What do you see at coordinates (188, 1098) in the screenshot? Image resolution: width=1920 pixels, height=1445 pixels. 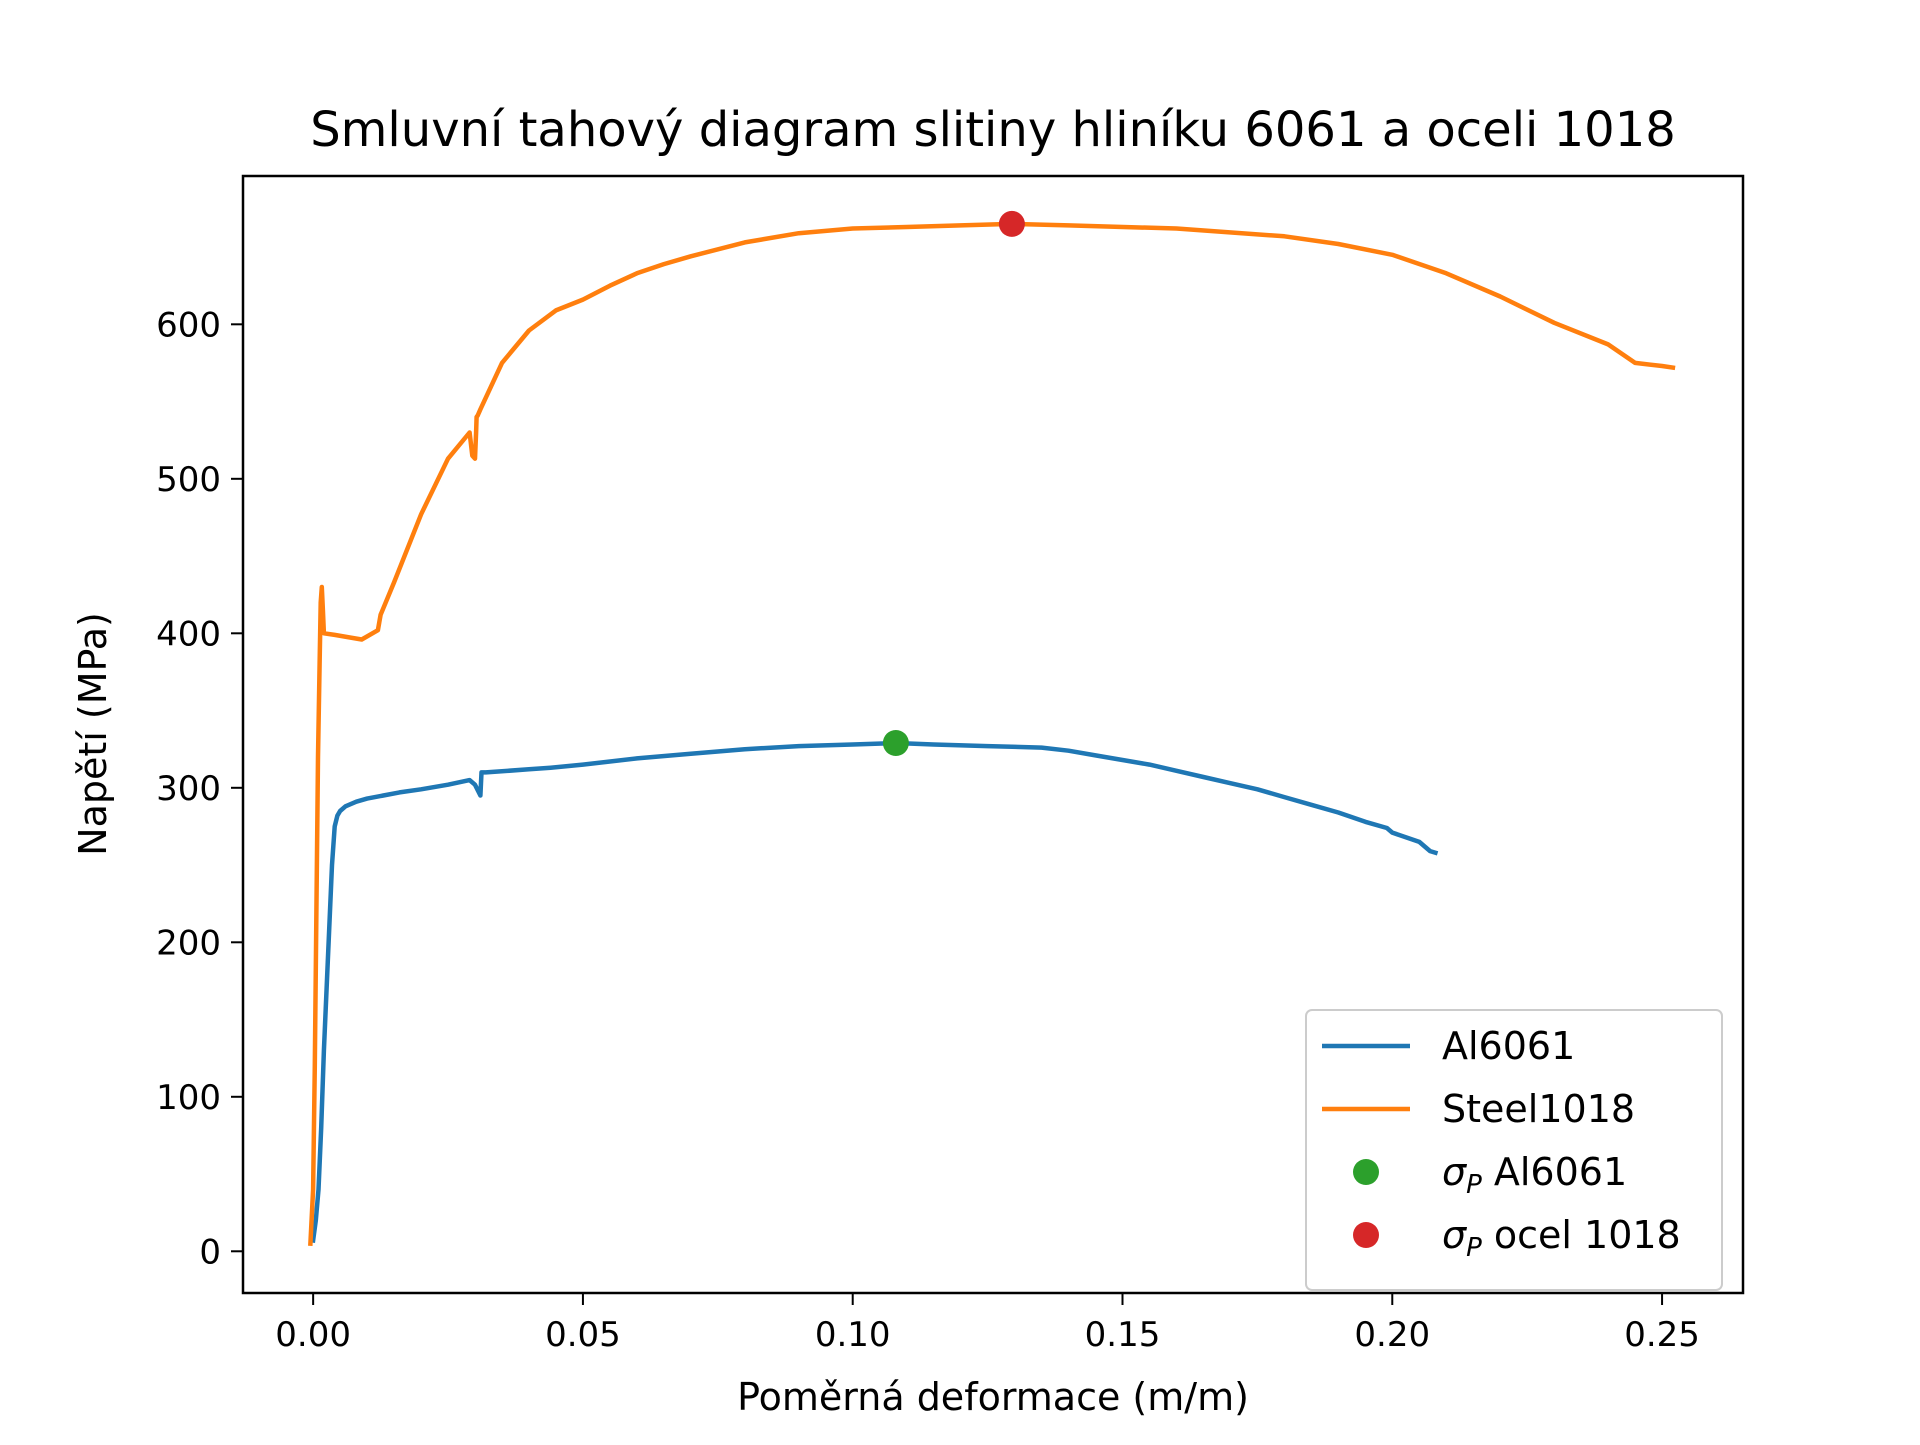 I see `y-tick-label: 100` at bounding box center [188, 1098].